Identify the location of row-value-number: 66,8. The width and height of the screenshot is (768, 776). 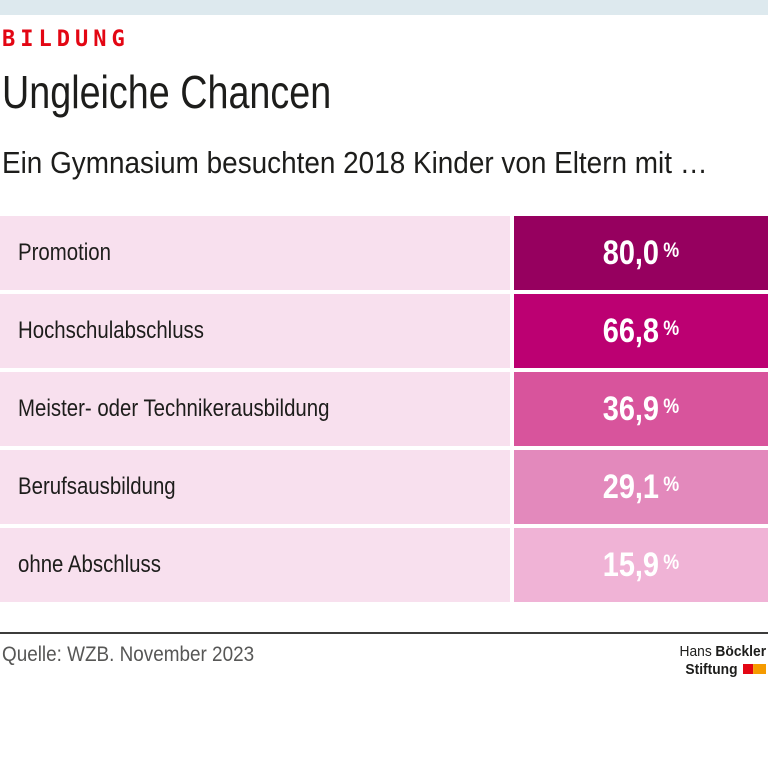
(631, 330).